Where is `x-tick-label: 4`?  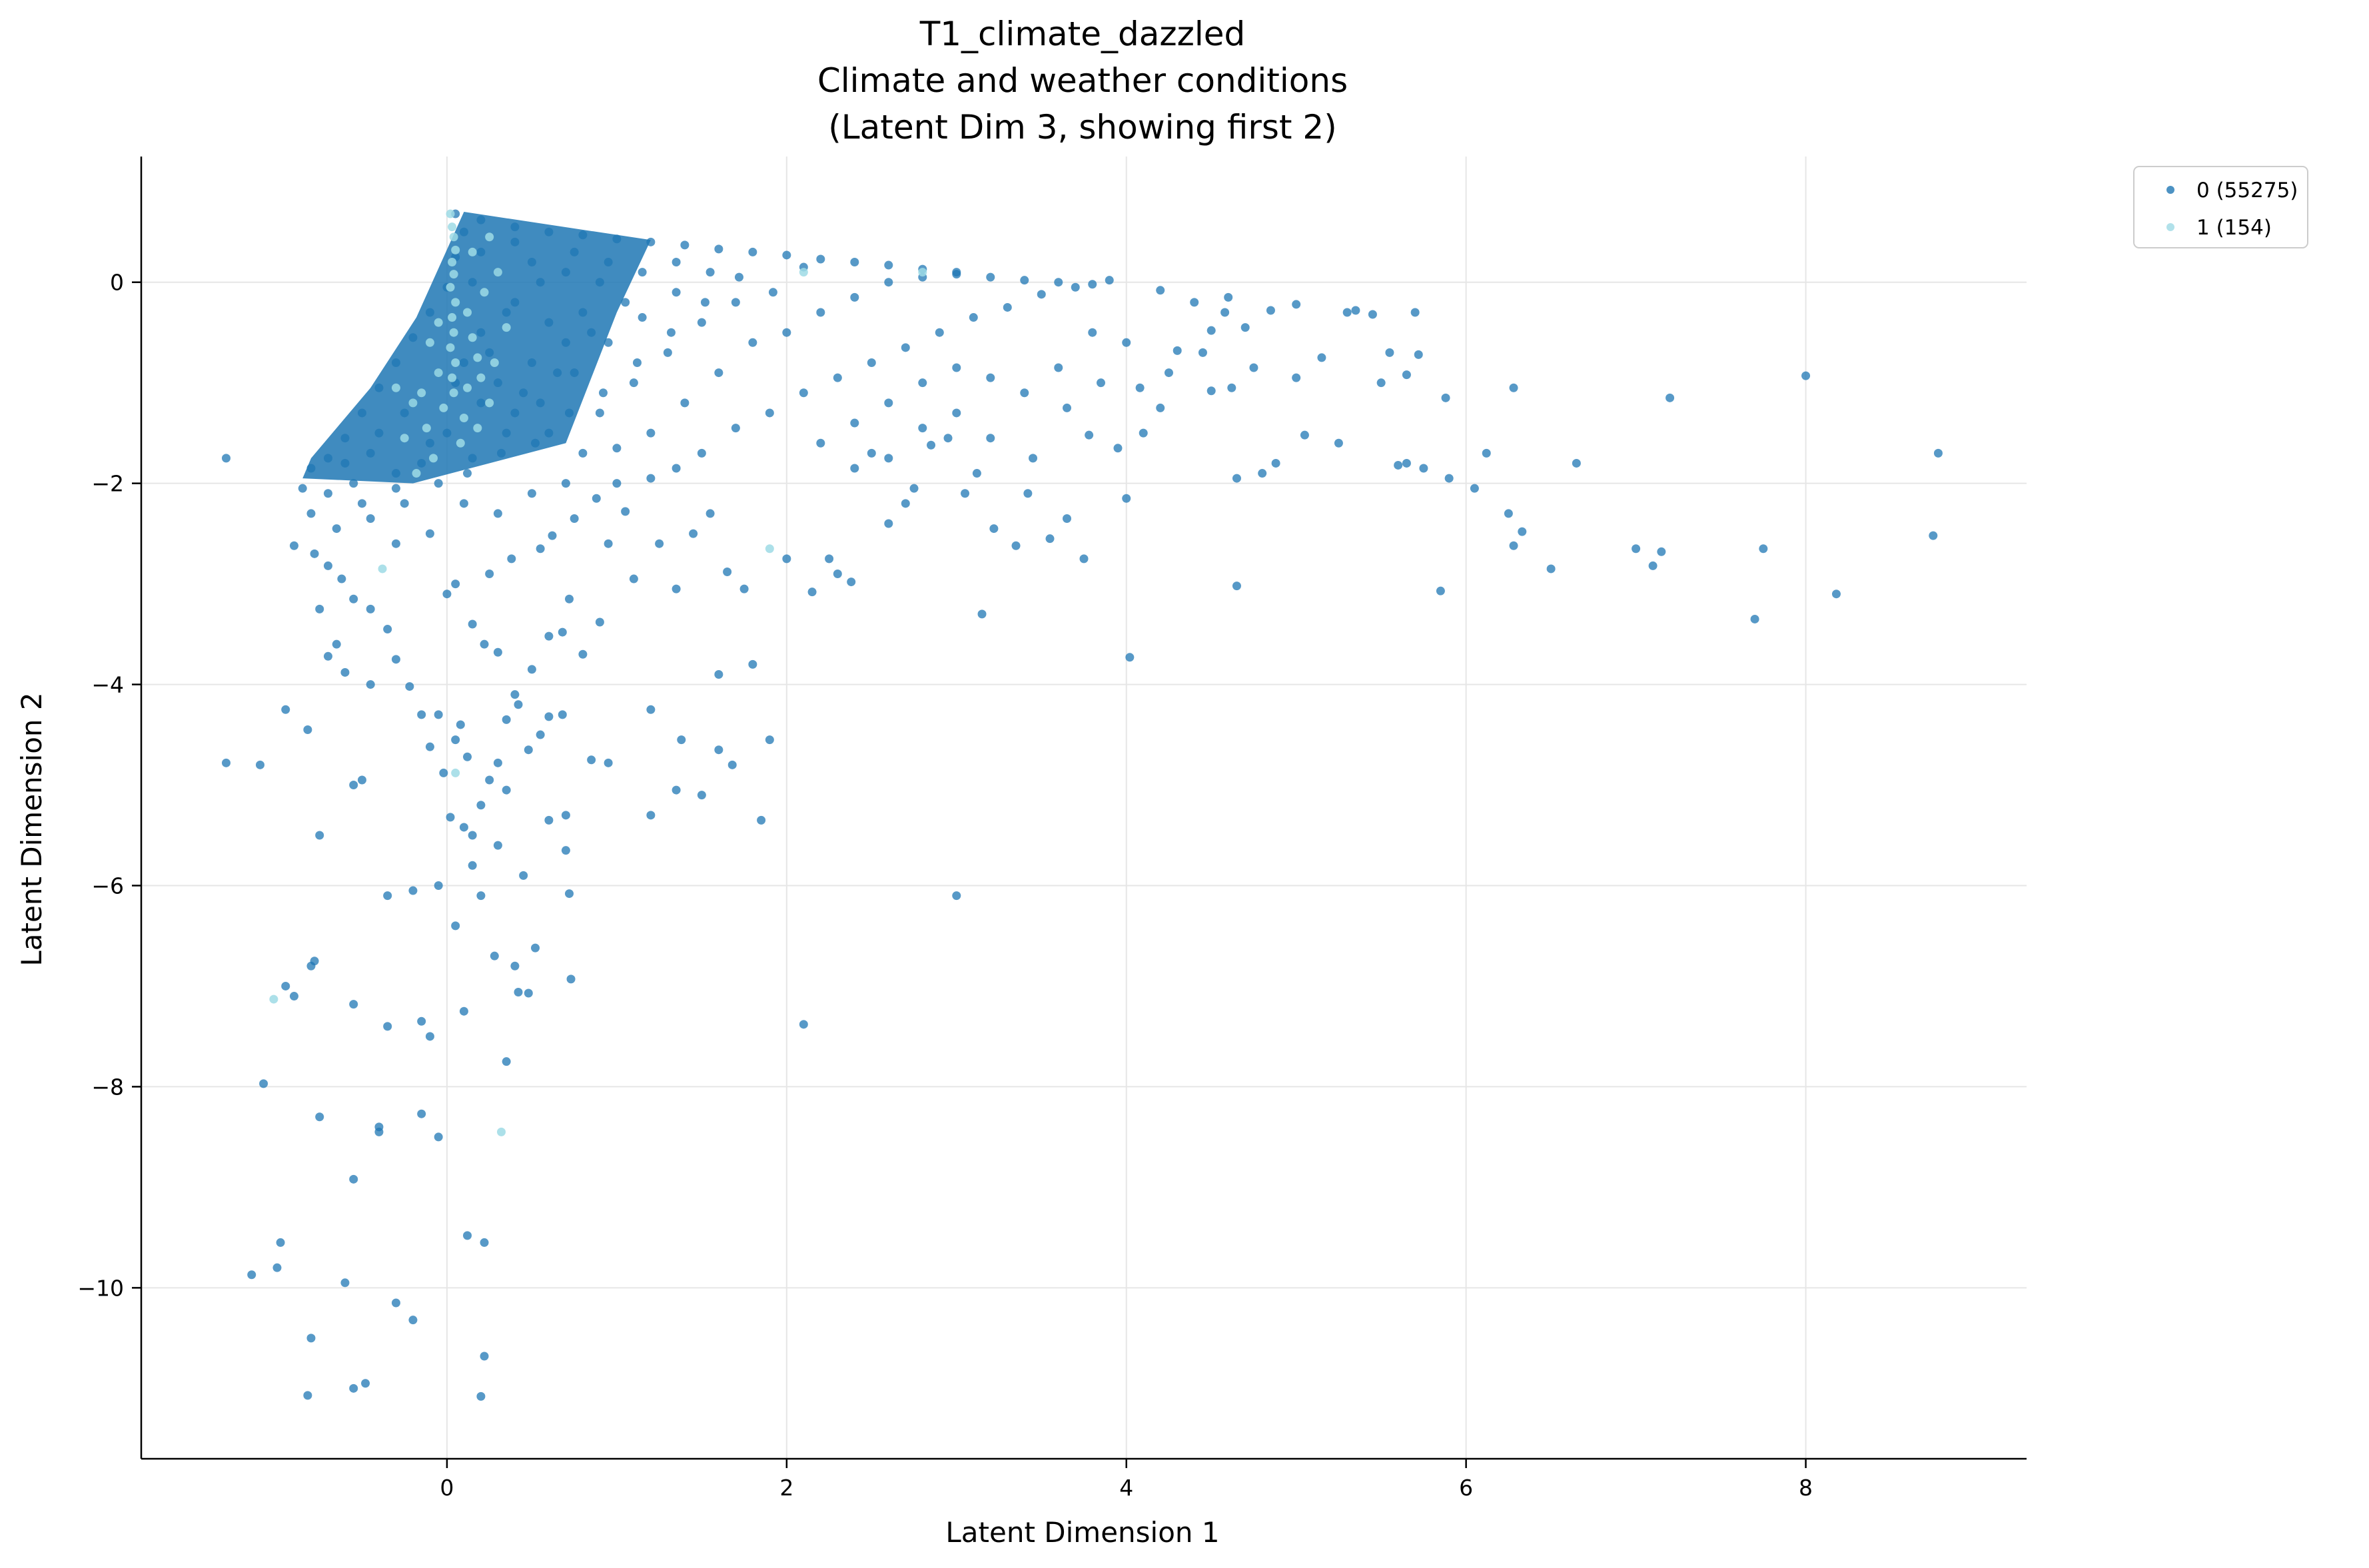 x-tick-label: 4 is located at coordinates (1126, 1488).